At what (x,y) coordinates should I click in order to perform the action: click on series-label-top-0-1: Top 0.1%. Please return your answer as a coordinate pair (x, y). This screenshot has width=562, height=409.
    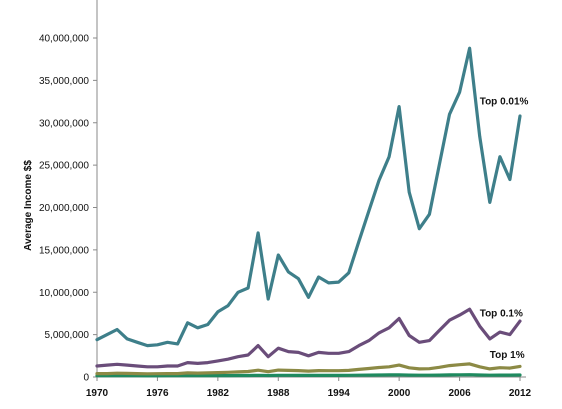
    Looking at the image, I should click on (501, 313).